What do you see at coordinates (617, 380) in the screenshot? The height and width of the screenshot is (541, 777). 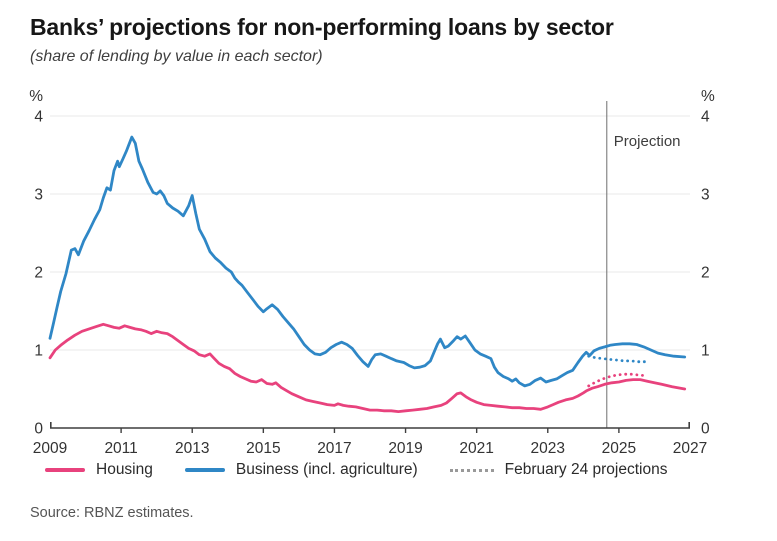 I see `series-housing-february-24-projections-` at bounding box center [617, 380].